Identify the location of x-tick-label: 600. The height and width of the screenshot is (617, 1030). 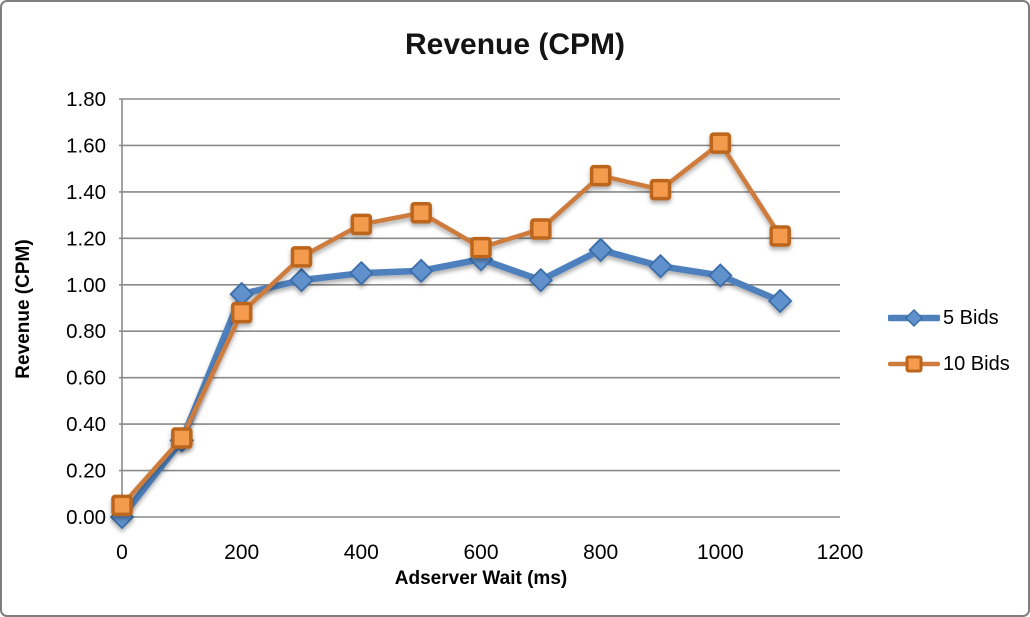
(480, 552).